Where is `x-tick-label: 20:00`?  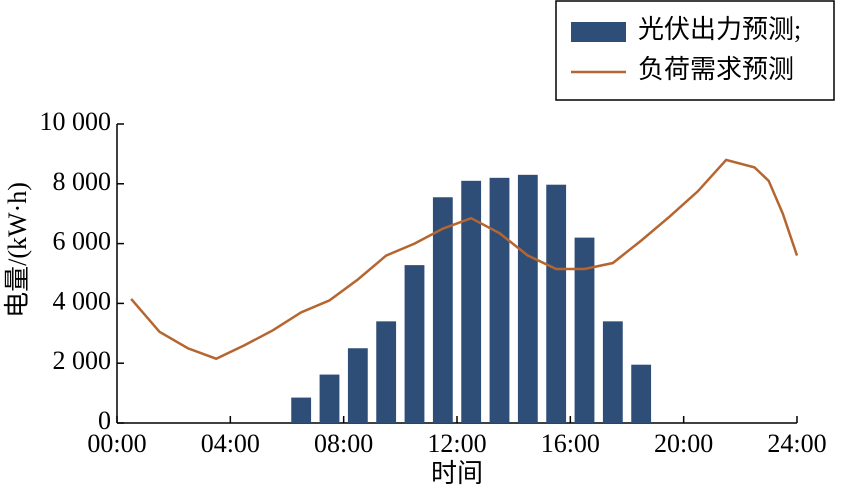
x-tick-label: 20:00 is located at coordinates (683, 443).